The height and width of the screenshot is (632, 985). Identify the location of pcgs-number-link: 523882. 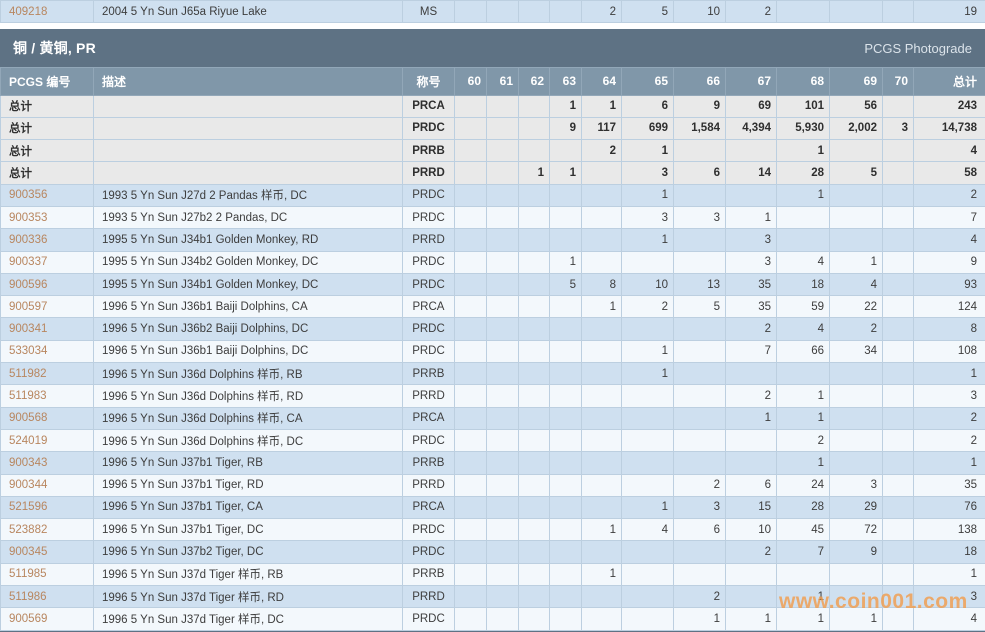
(28, 529).